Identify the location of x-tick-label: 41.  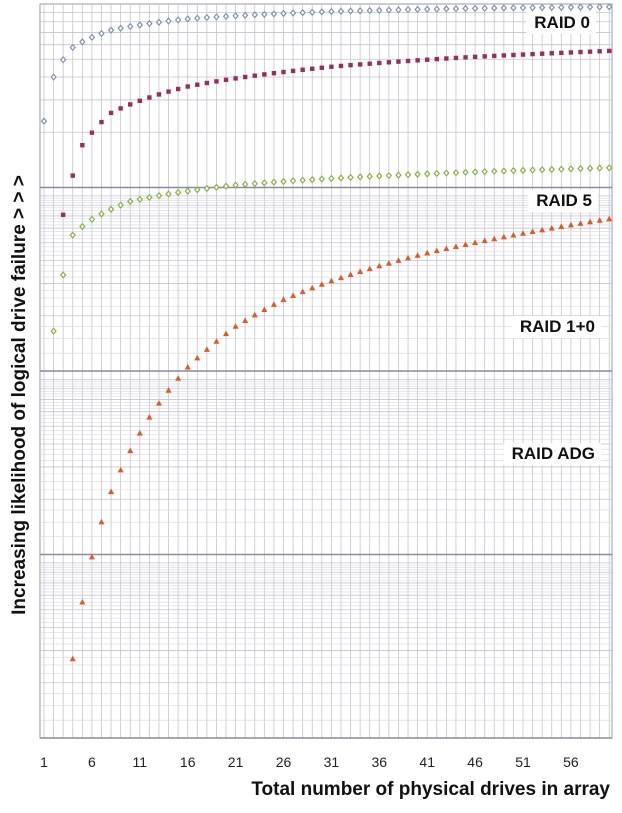
(427, 762).